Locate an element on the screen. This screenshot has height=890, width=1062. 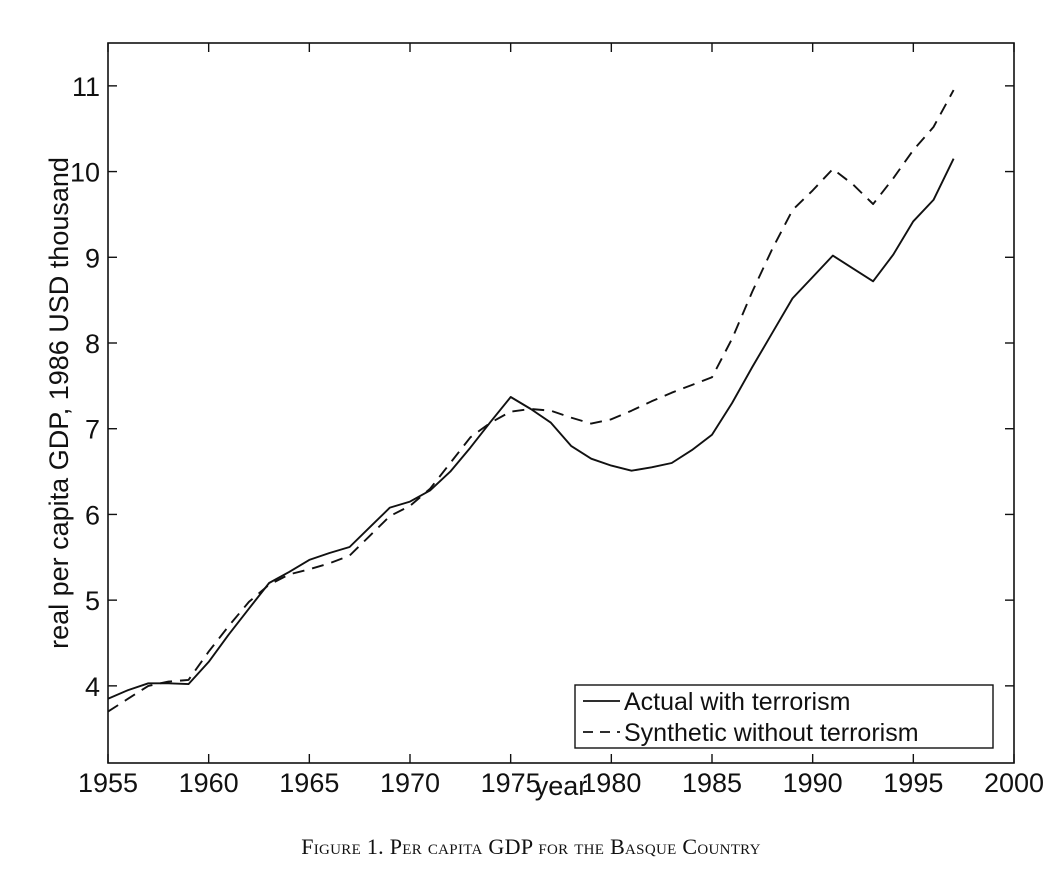
x-tick-label-1955: 1955 is located at coordinates (108, 783).